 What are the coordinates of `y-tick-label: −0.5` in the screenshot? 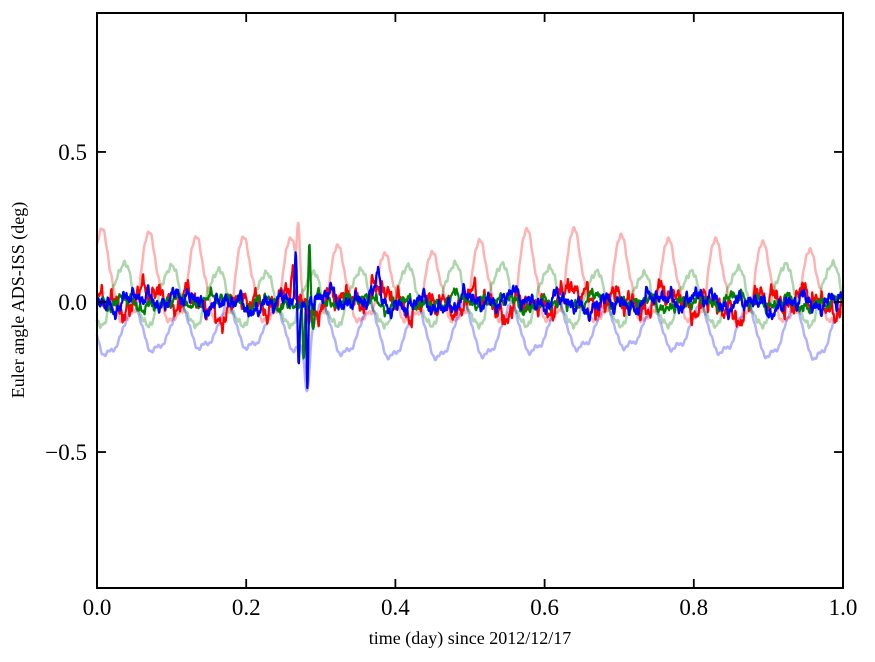 It's located at (66, 452).